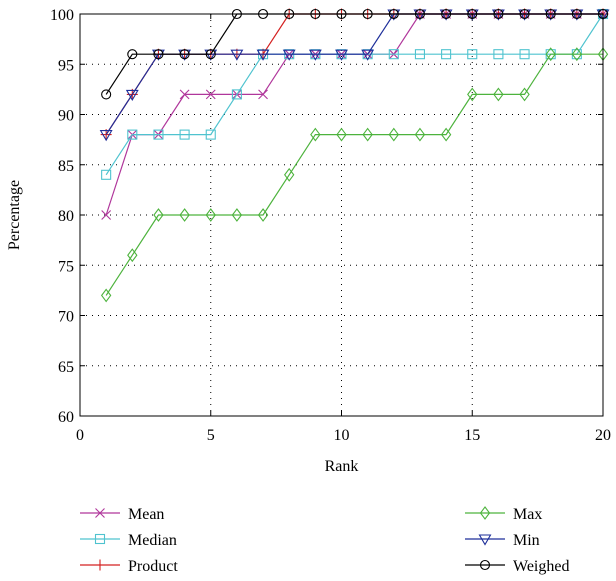 Image resolution: width=616 pixels, height=581 pixels. What do you see at coordinates (527, 514) in the screenshot?
I see `legend-label-max: Max` at bounding box center [527, 514].